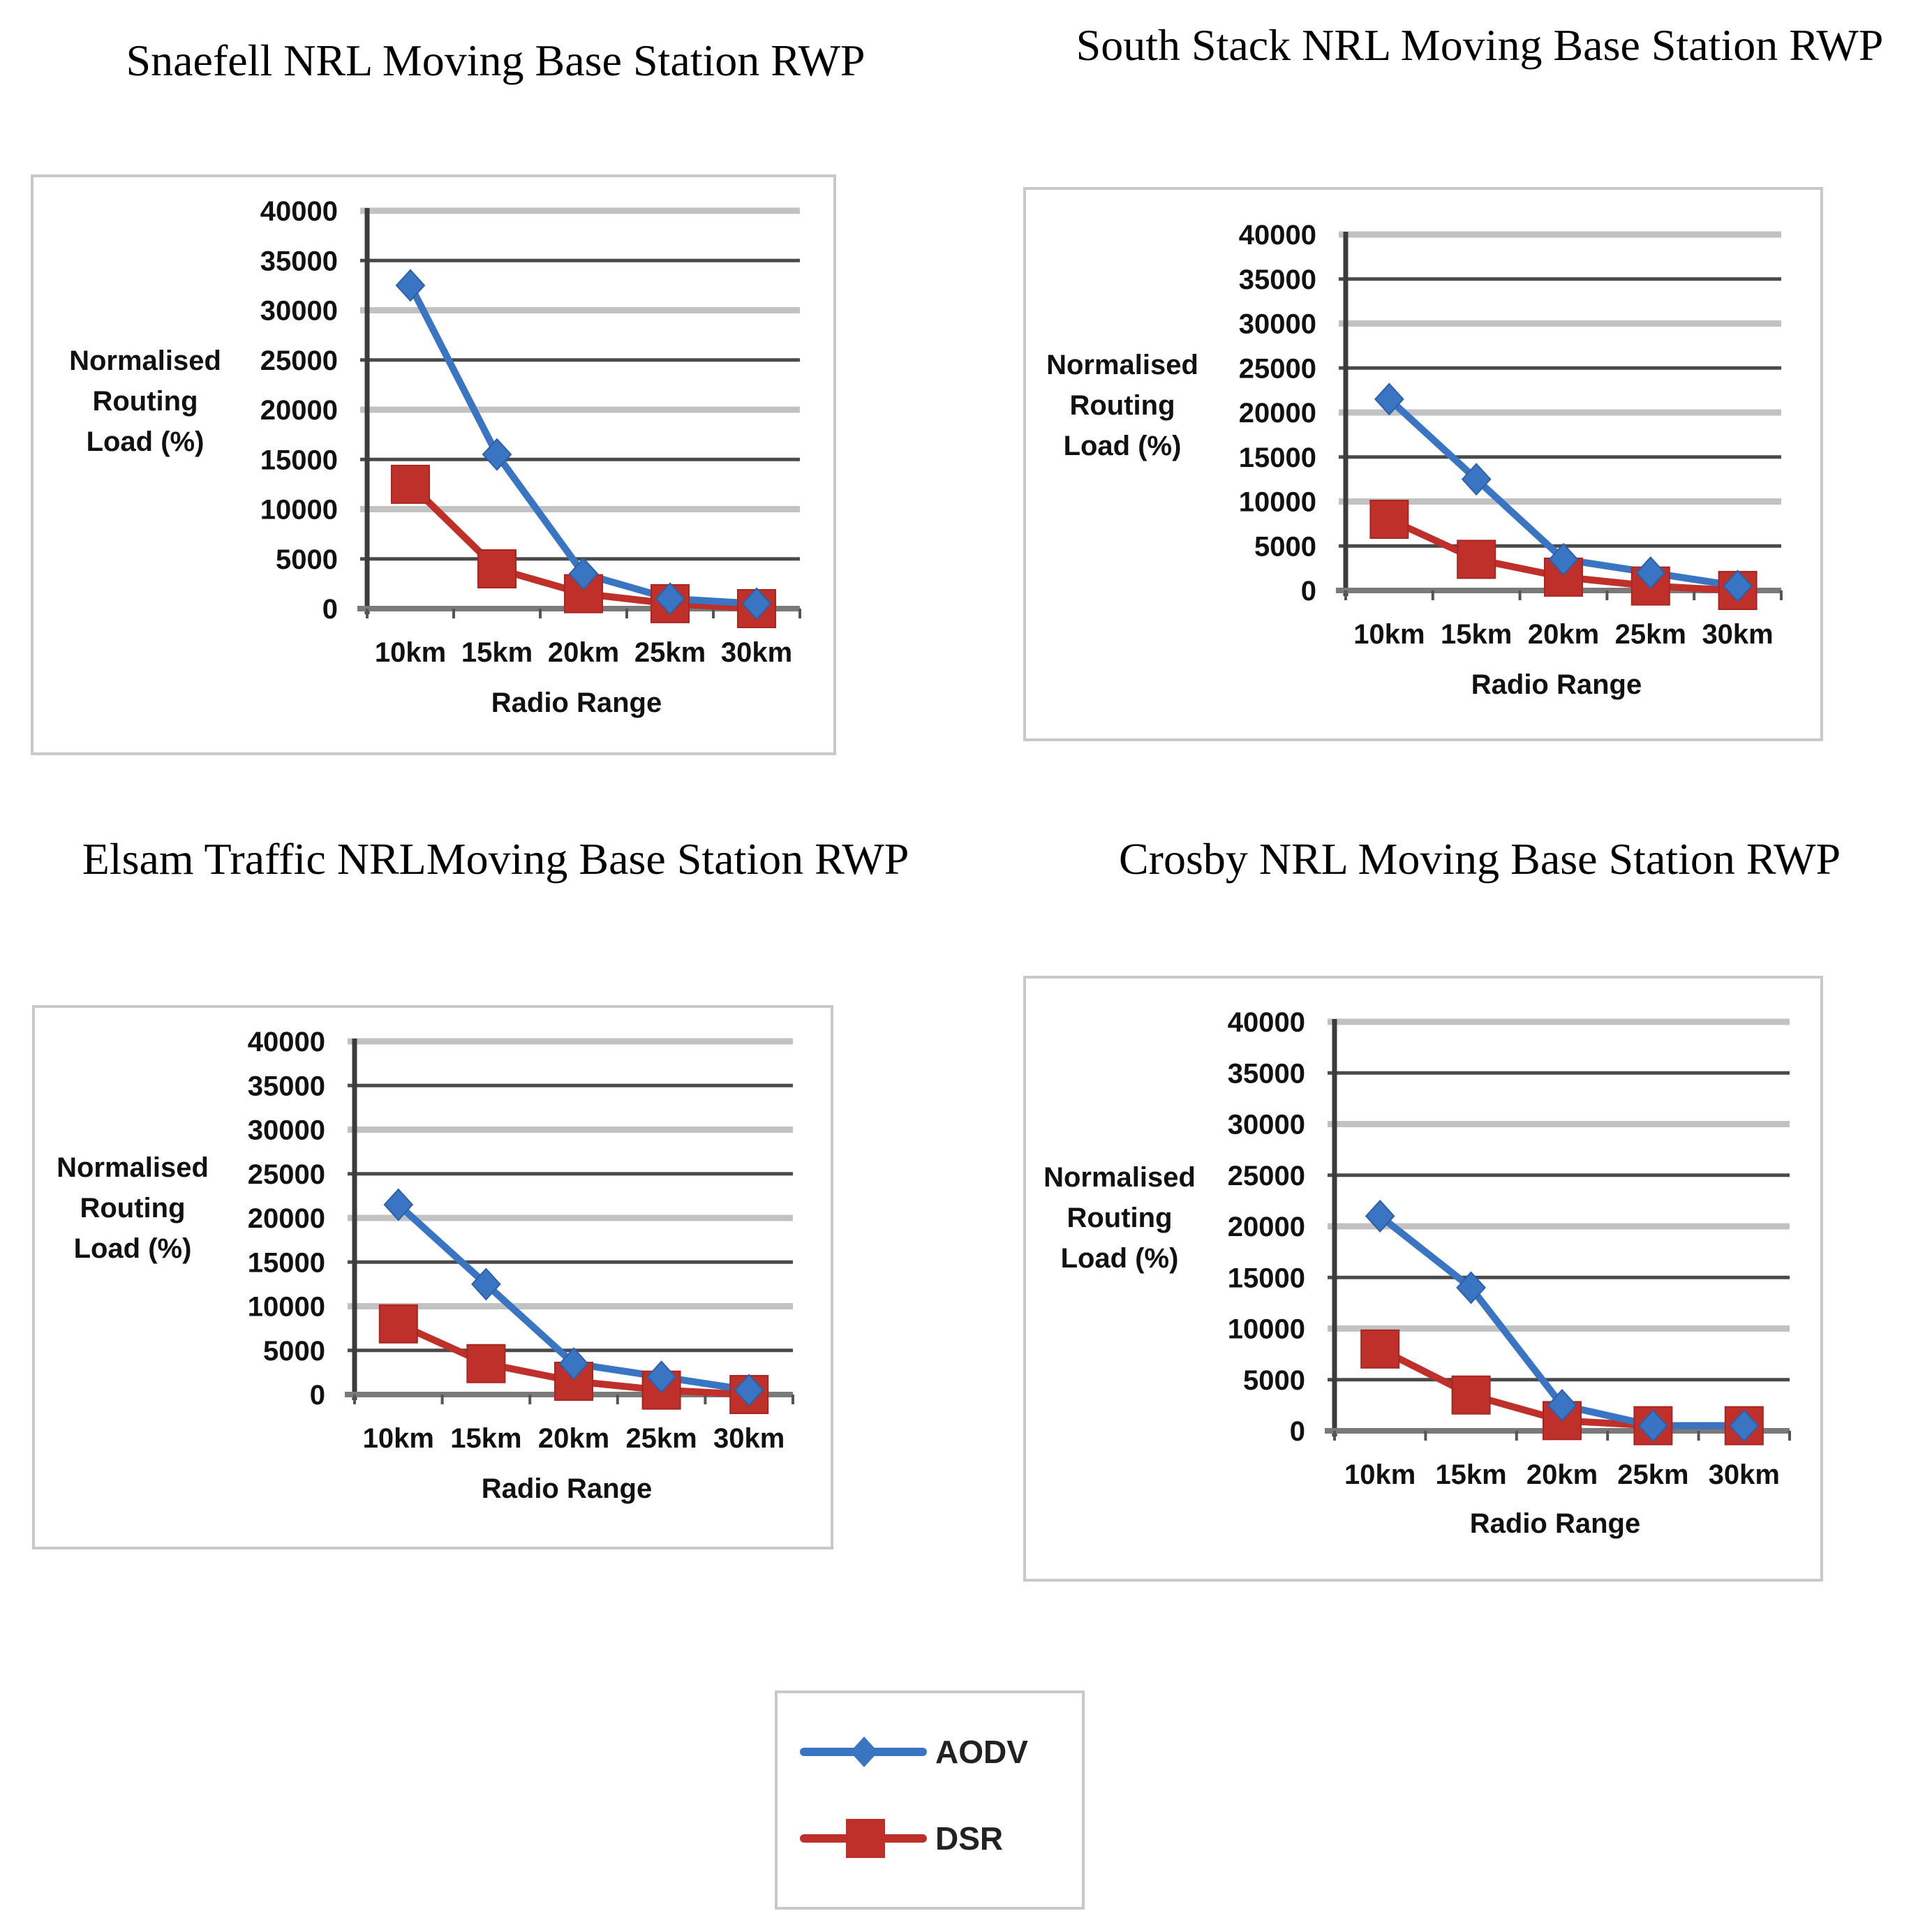 The image size is (1932, 1918). What do you see at coordinates (1480, 45) in the screenshot?
I see `chart-title: South Stack NRL Moving Base Station RWP` at bounding box center [1480, 45].